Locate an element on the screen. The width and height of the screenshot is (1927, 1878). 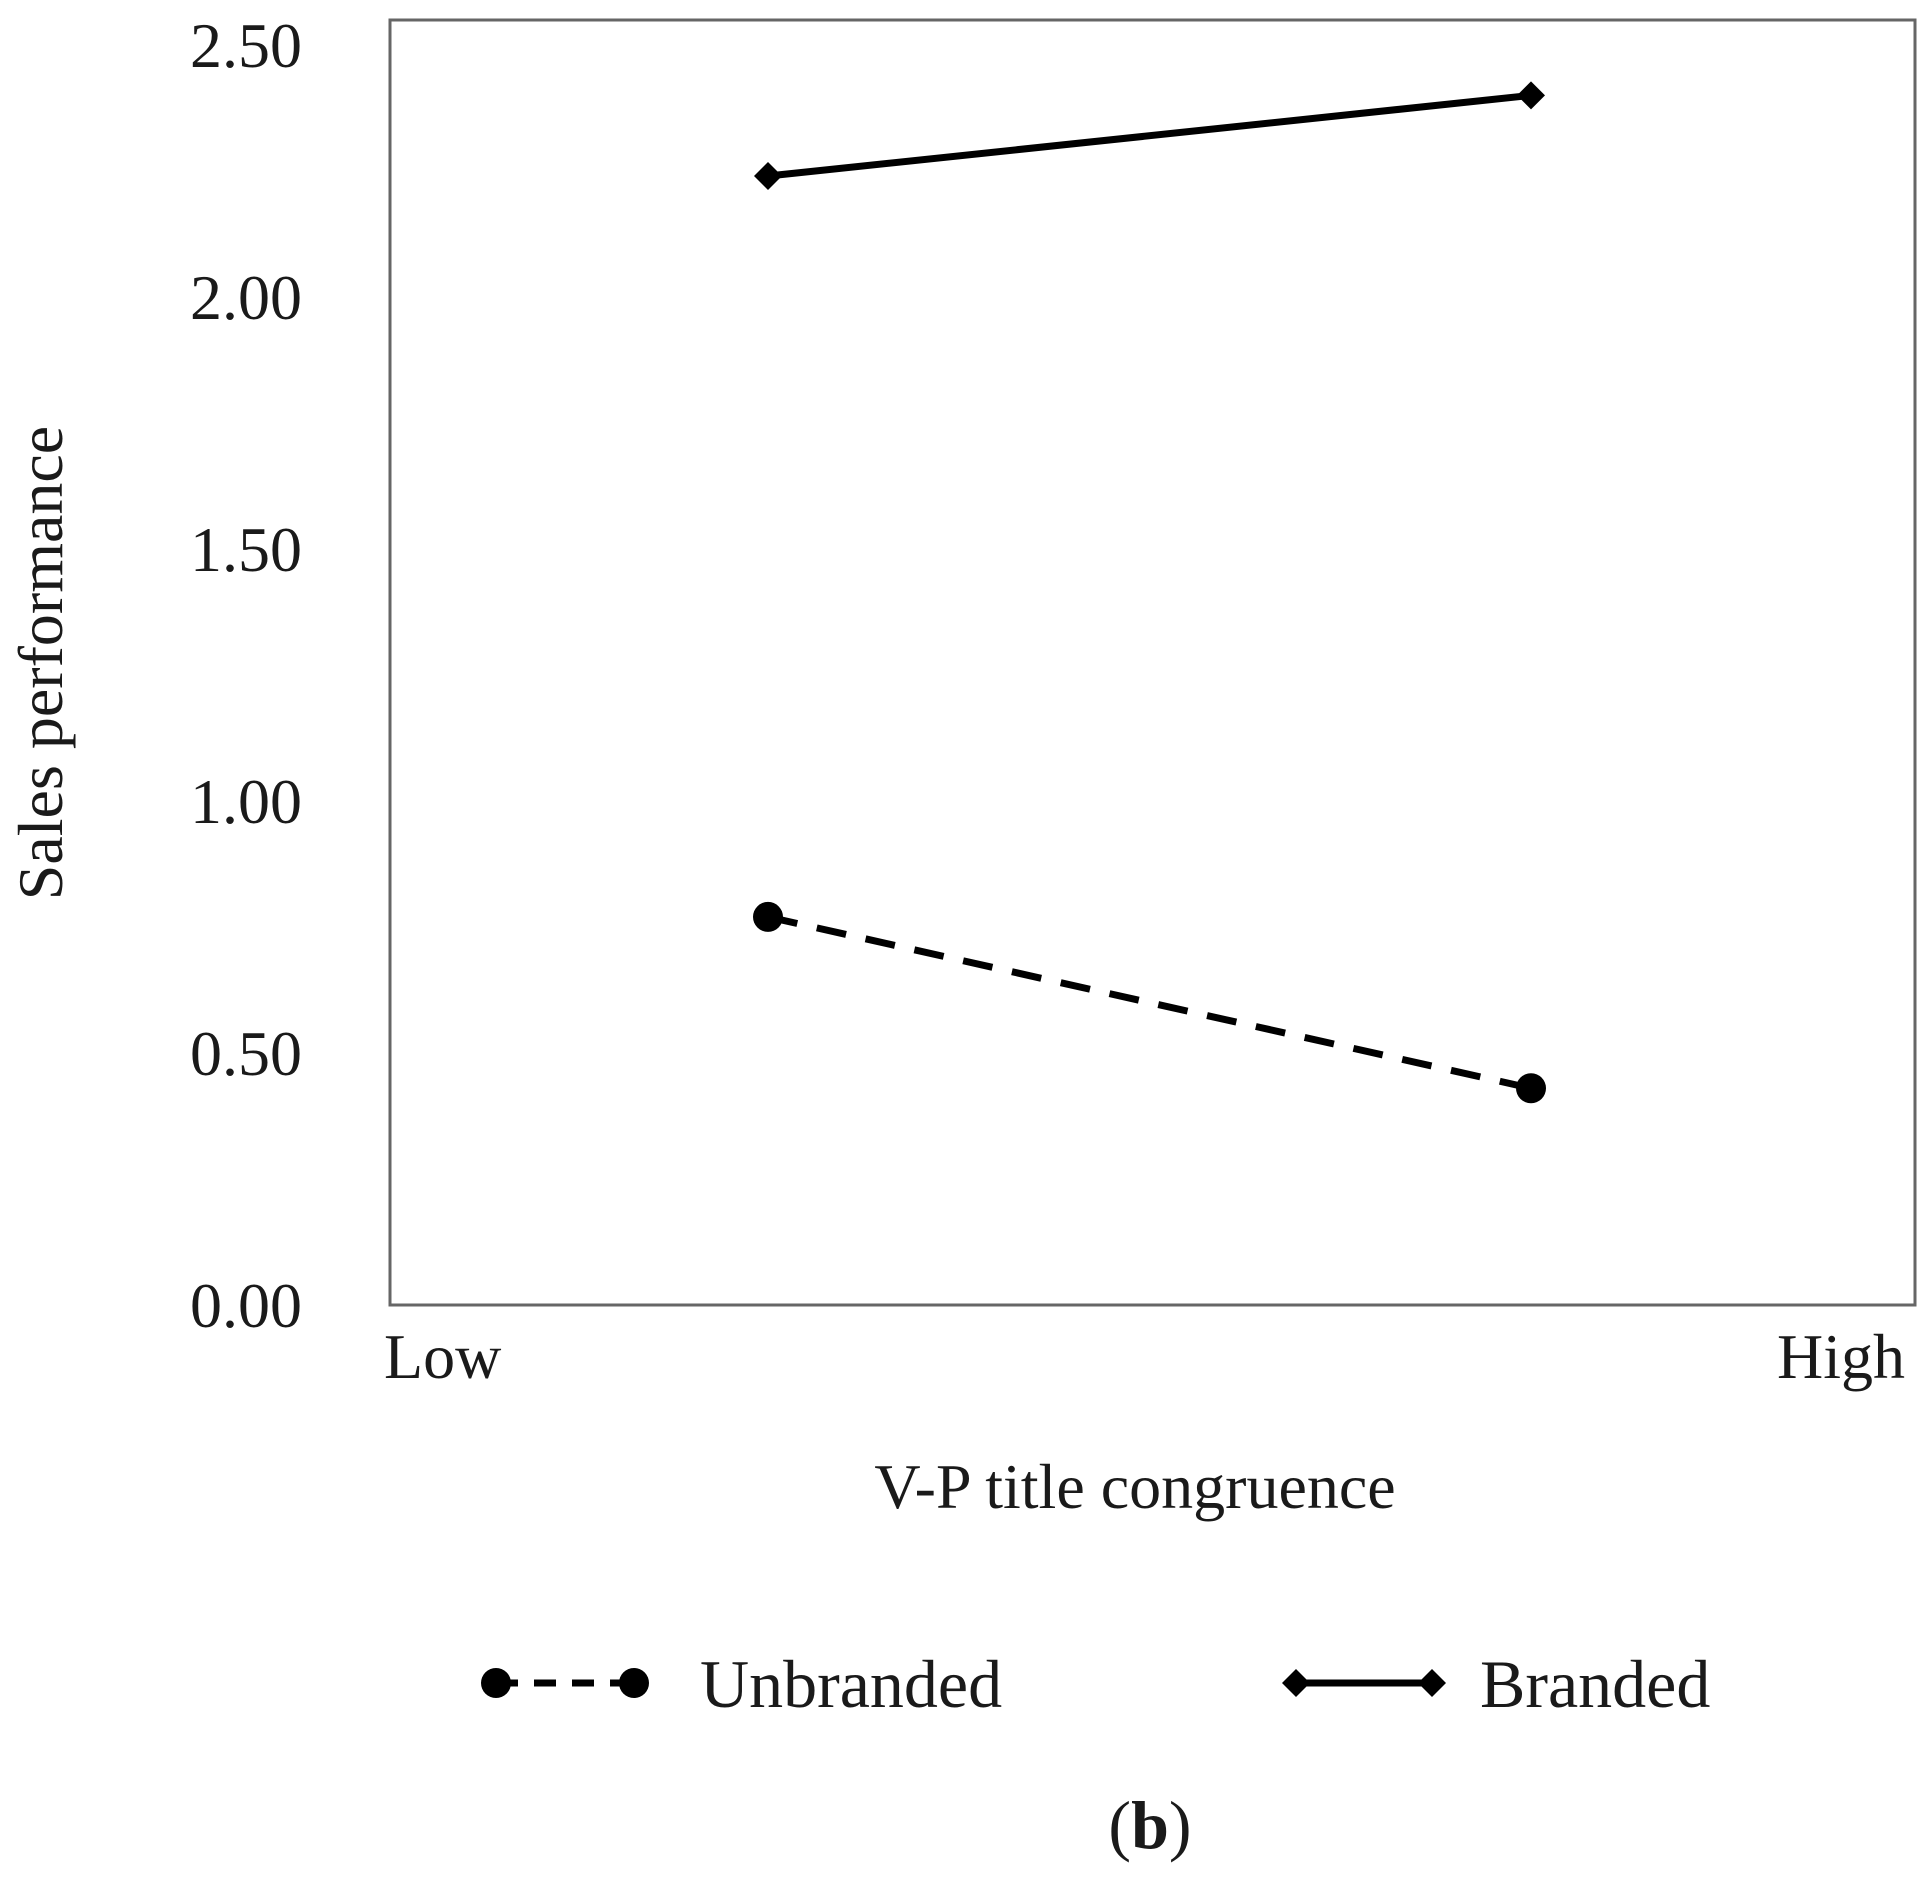
legend: Unbranded Branded is located at coordinates (1095, 1684).